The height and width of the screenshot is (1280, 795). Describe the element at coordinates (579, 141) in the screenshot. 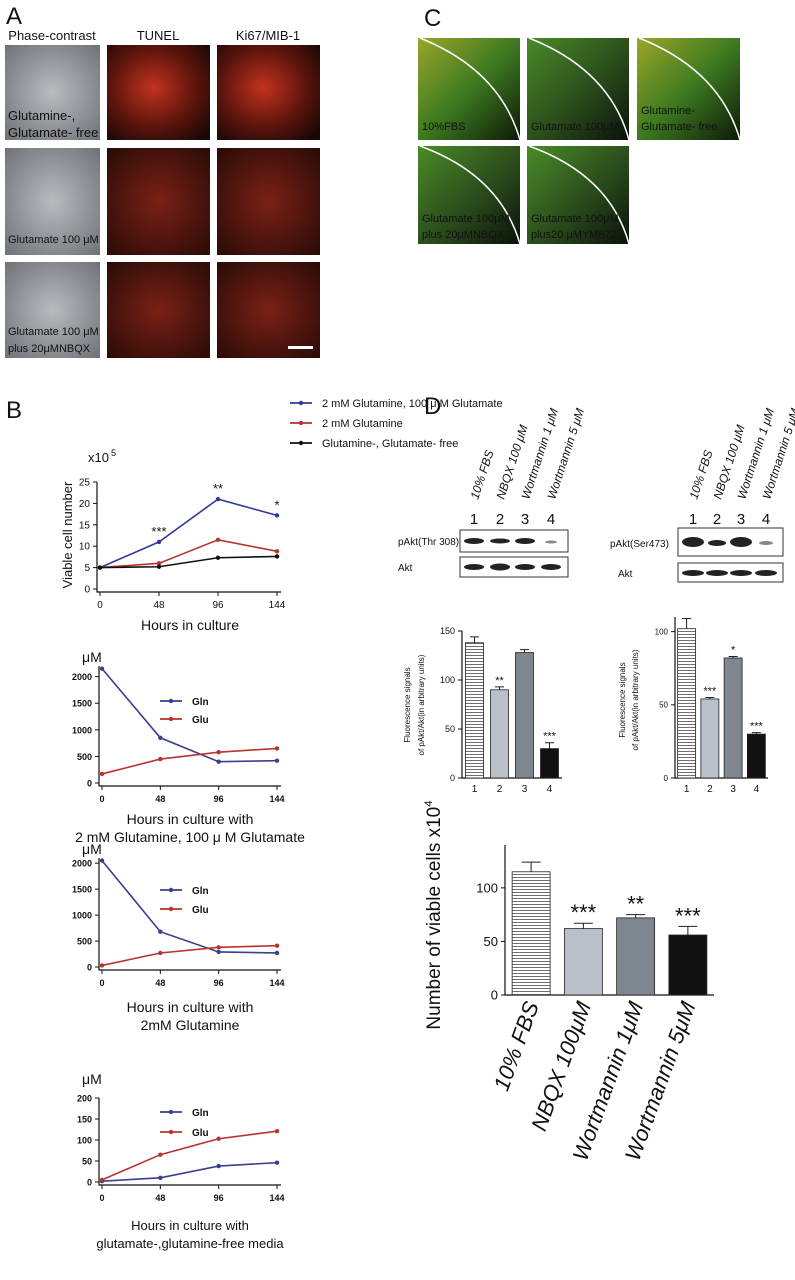

I see `micrographs-c` at that location.